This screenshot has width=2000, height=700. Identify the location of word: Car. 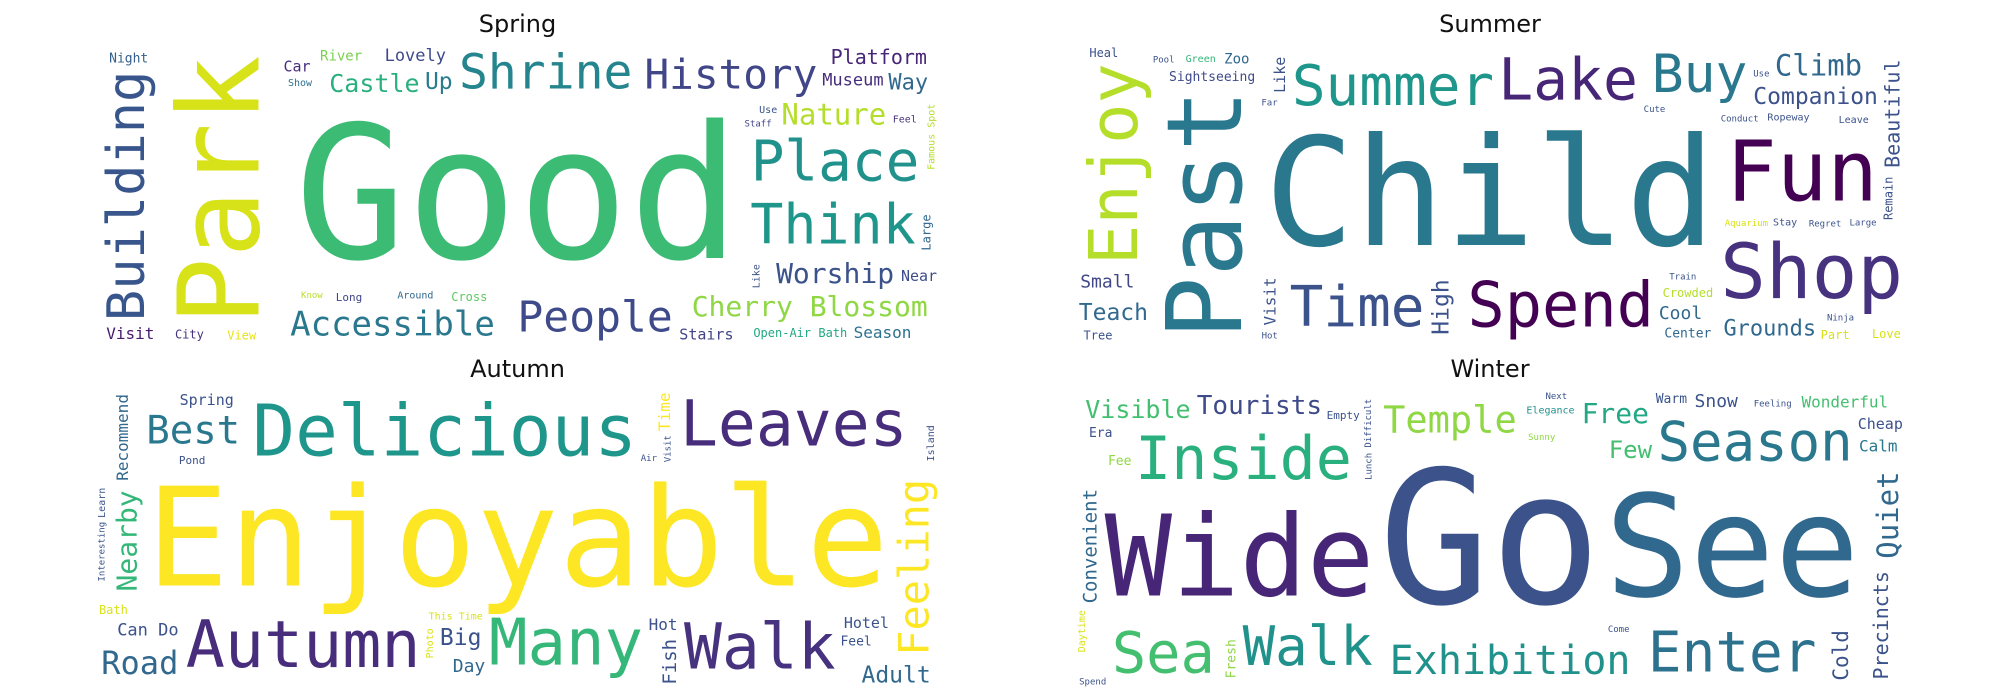
(296, 67).